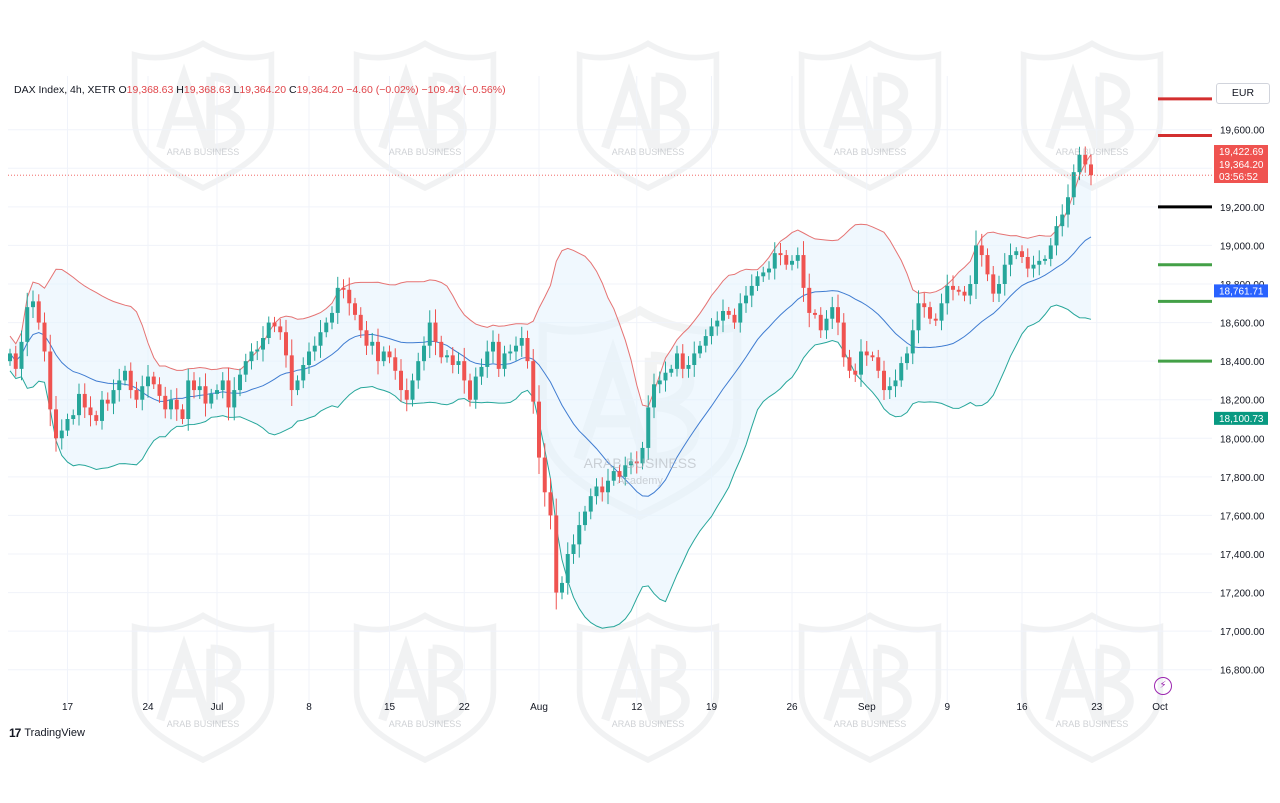 The width and height of the screenshot is (1280, 803). I want to click on y-tick-label: 18,400.00, so click(1242, 362).